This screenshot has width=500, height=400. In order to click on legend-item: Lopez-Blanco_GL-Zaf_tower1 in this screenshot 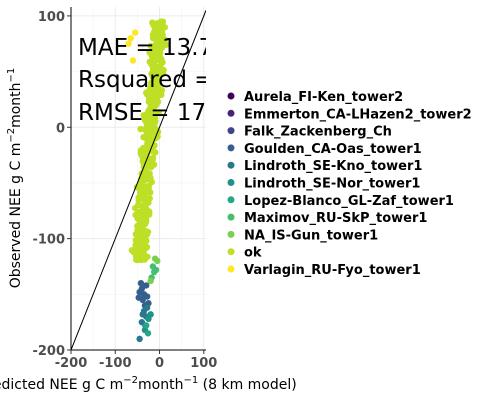, I will do `click(340, 201)`.